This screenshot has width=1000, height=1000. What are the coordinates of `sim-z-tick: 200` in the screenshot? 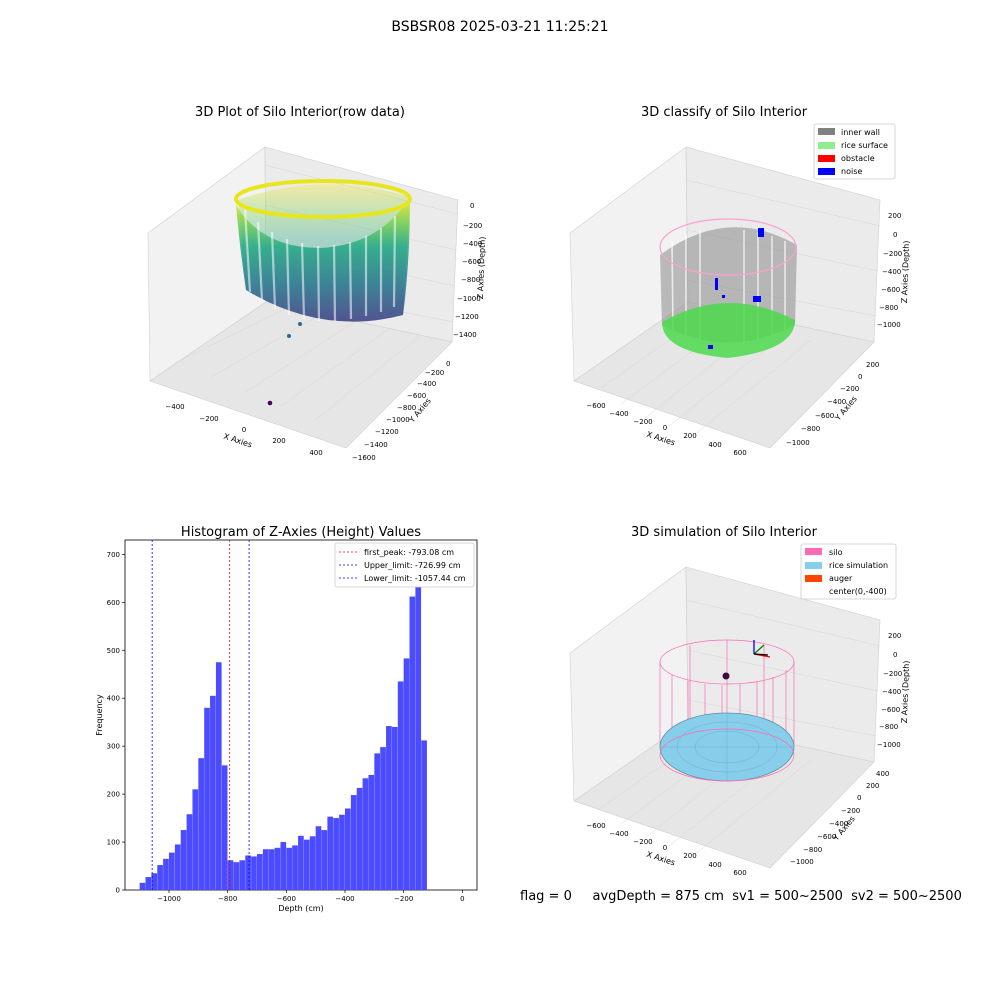 It's located at (894, 636).